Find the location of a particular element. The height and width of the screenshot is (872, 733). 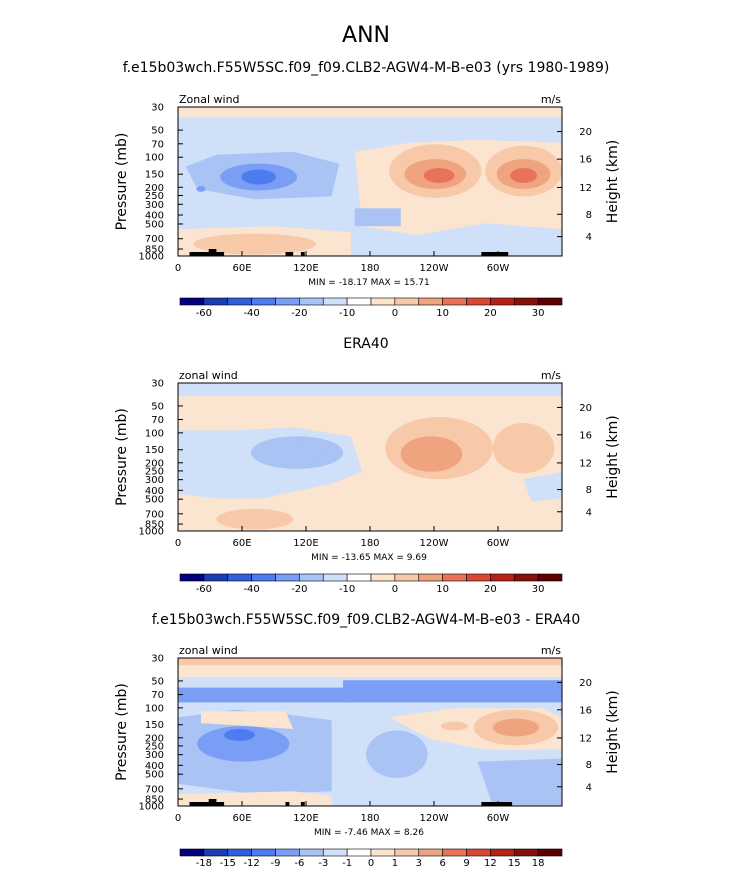

contour-surface-light-red is located at coordinates (255, 519).